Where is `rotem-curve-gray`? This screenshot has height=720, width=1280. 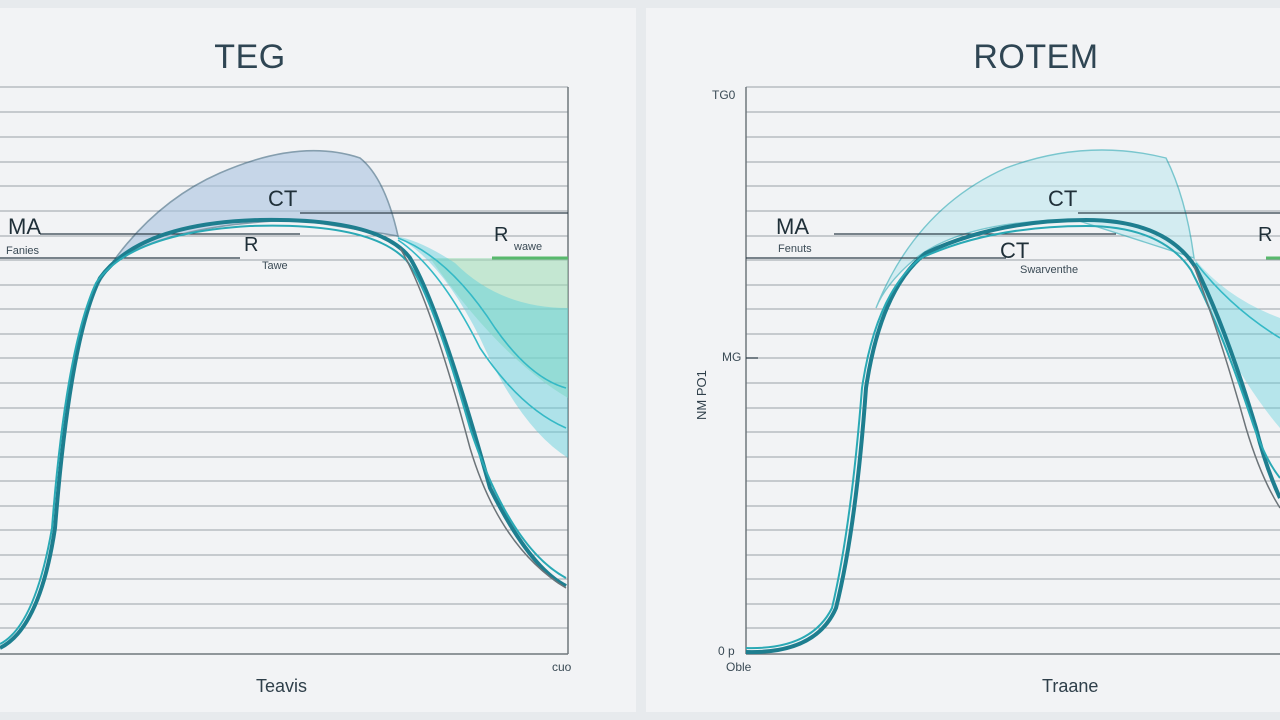 rotem-curve-gray is located at coordinates (1236, 387).